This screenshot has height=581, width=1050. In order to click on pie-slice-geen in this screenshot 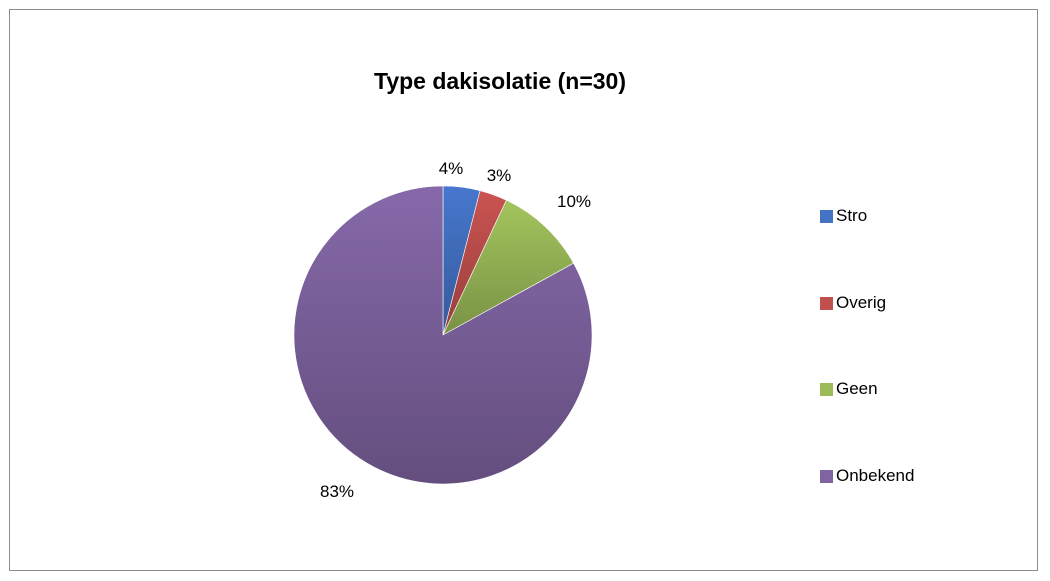, I will do `click(508, 267)`.